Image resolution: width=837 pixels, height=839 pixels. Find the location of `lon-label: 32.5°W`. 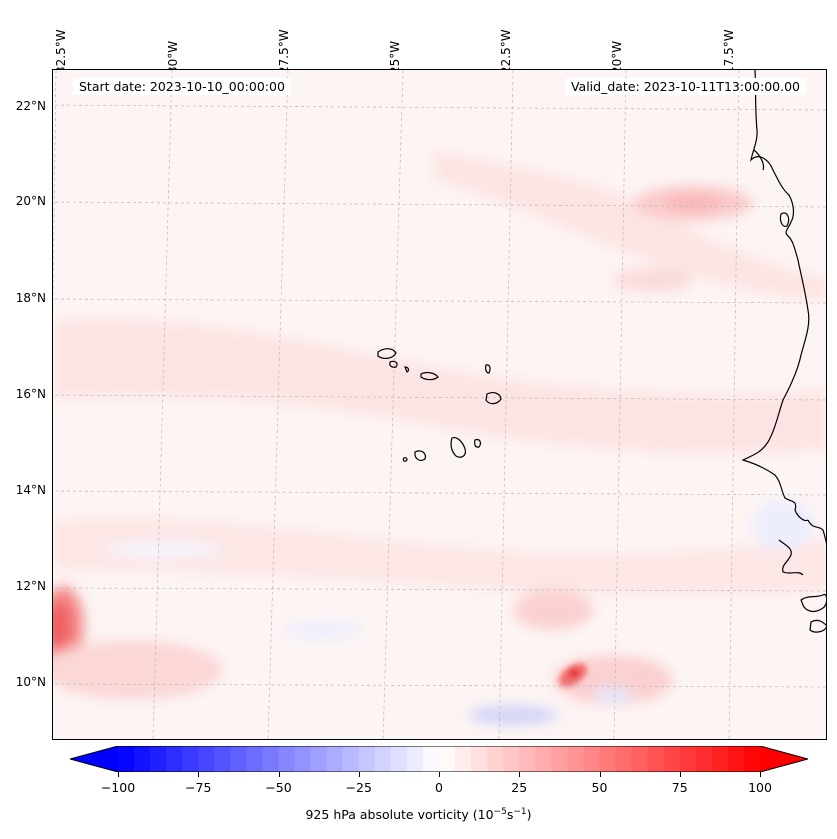

lon-label: 32.5°W is located at coordinates (61, 51).